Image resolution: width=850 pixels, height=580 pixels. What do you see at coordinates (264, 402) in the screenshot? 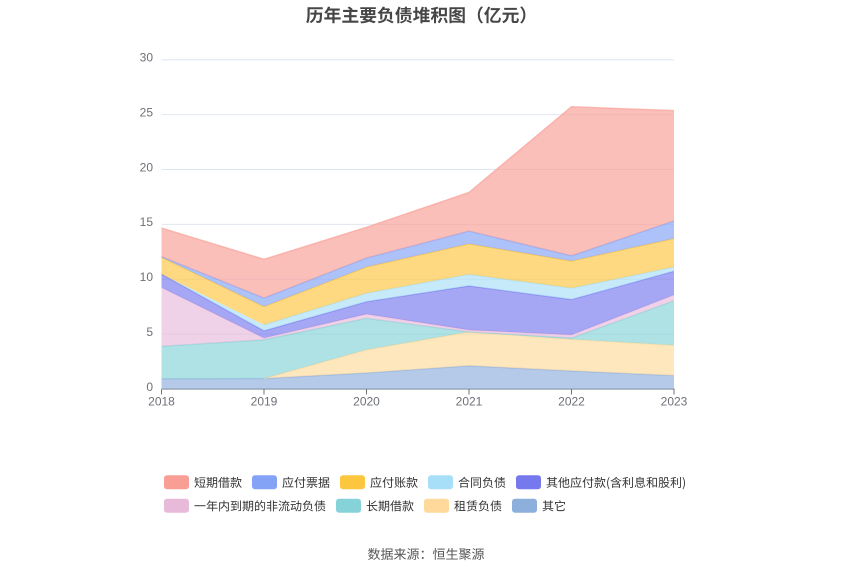
I see `svg-text: 2019` at bounding box center [264, 402].